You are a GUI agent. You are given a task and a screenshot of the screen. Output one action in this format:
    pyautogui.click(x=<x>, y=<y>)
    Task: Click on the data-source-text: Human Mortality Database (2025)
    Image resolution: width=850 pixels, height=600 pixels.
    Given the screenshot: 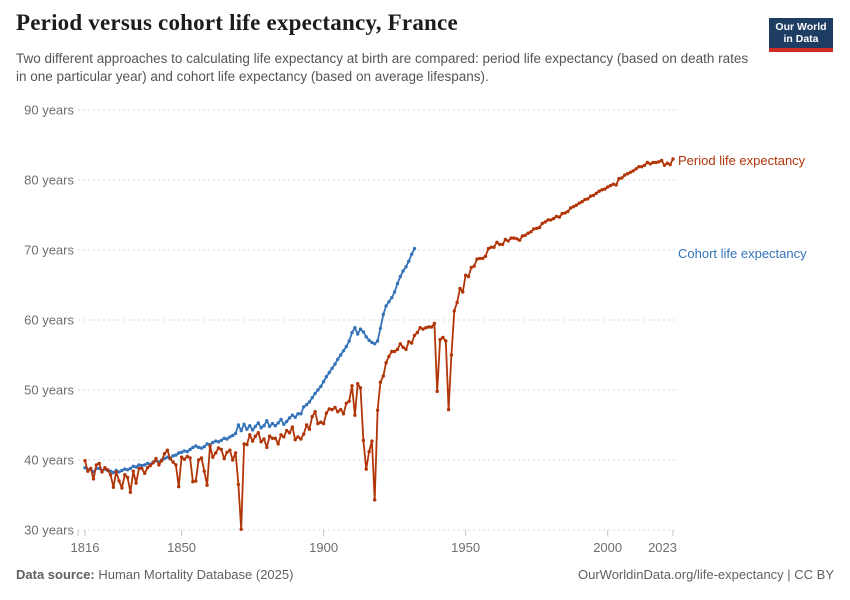 What is the action you would take?
    pyautogui.click(x=194, y=574)
    